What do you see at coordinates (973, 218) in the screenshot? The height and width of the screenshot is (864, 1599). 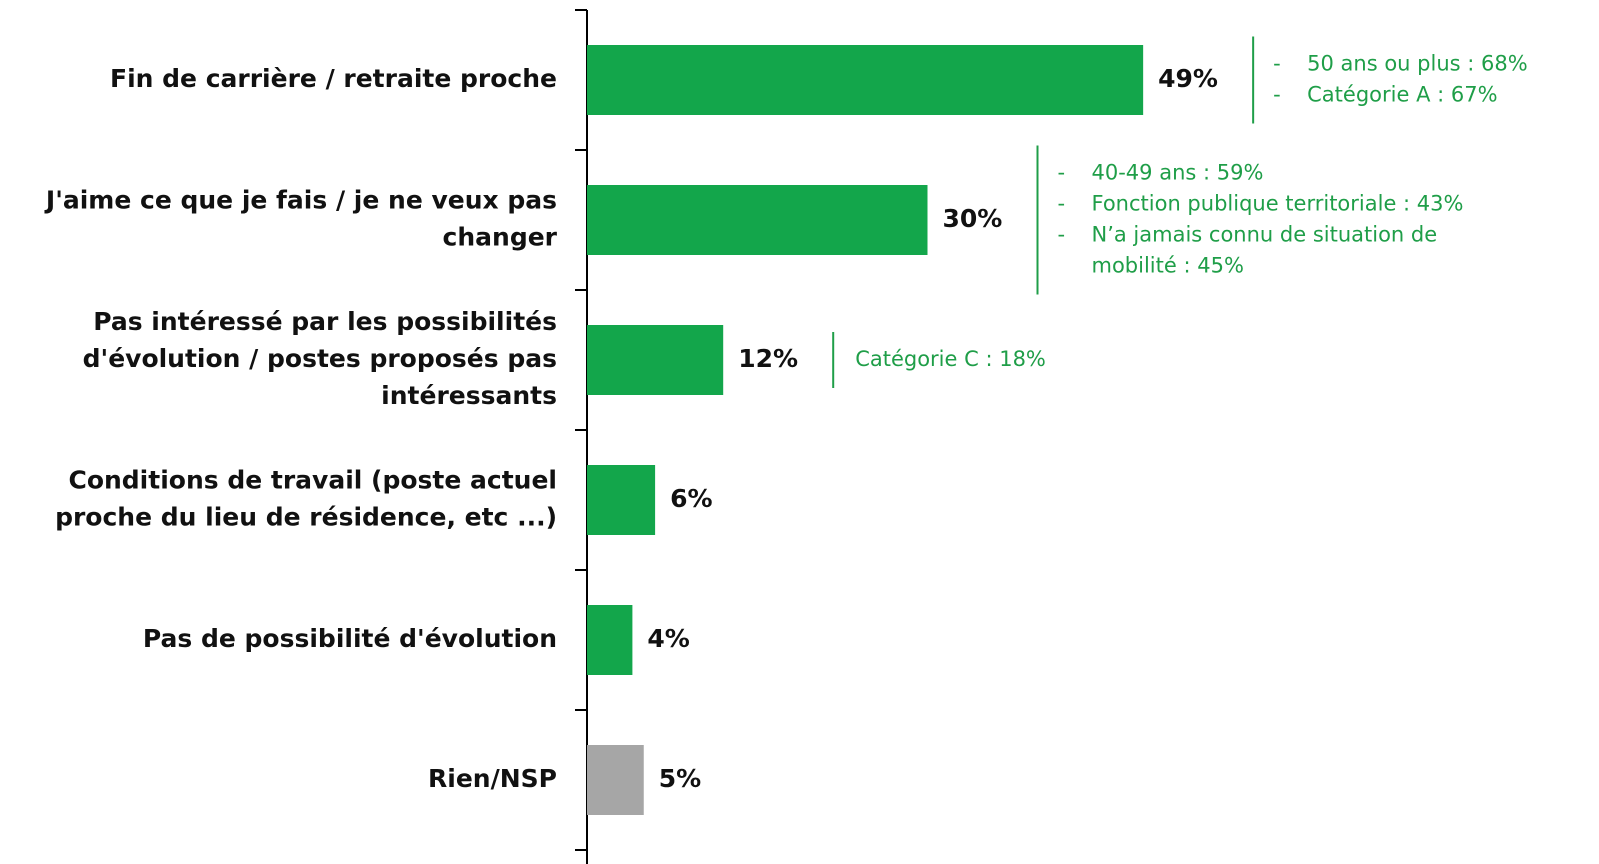 I see `value-label: 30%` at bounding box center [973, 218].